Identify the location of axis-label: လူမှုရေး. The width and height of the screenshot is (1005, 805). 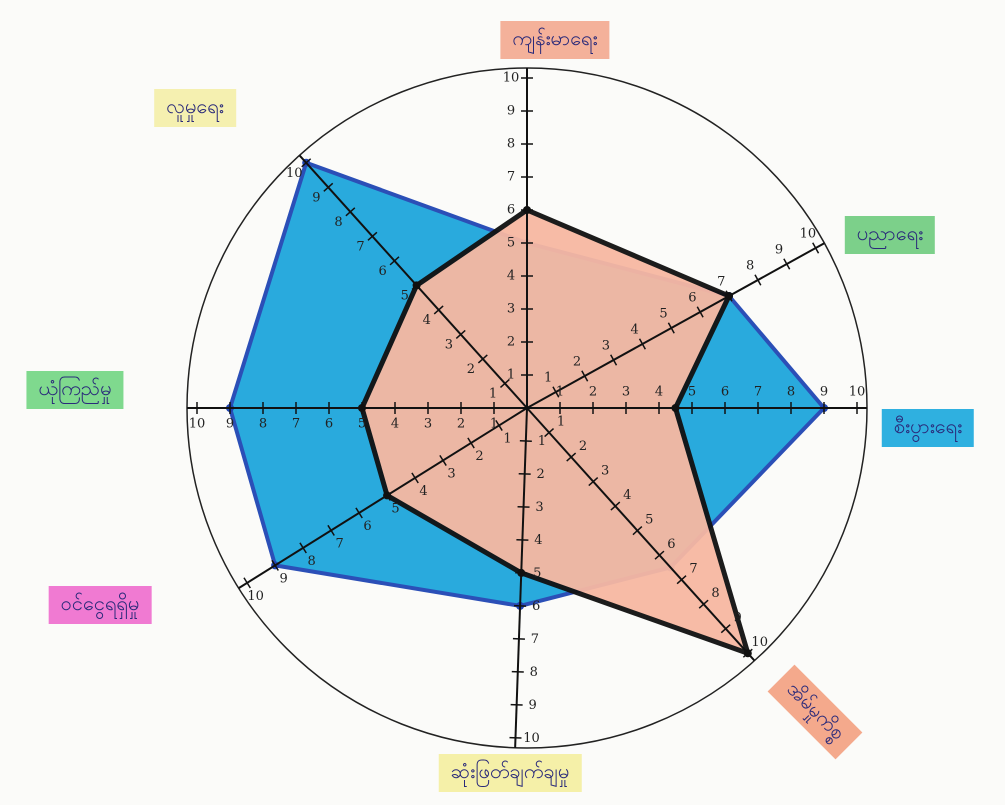
(195, 108).